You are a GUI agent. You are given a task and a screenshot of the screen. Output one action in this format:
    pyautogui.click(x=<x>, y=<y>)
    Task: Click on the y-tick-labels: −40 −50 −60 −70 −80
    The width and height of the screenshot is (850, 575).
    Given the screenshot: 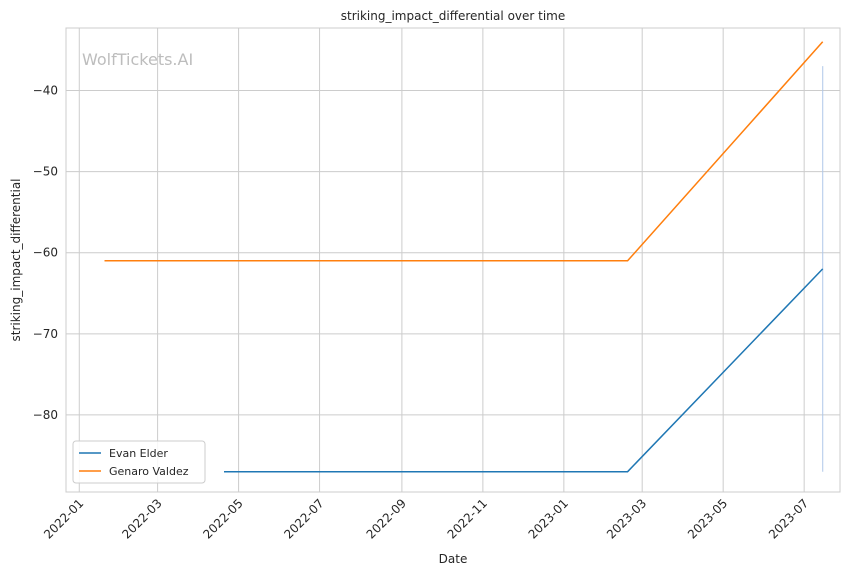 What is the action you would take?
    pyautogui.click(x=45, y=252)
    